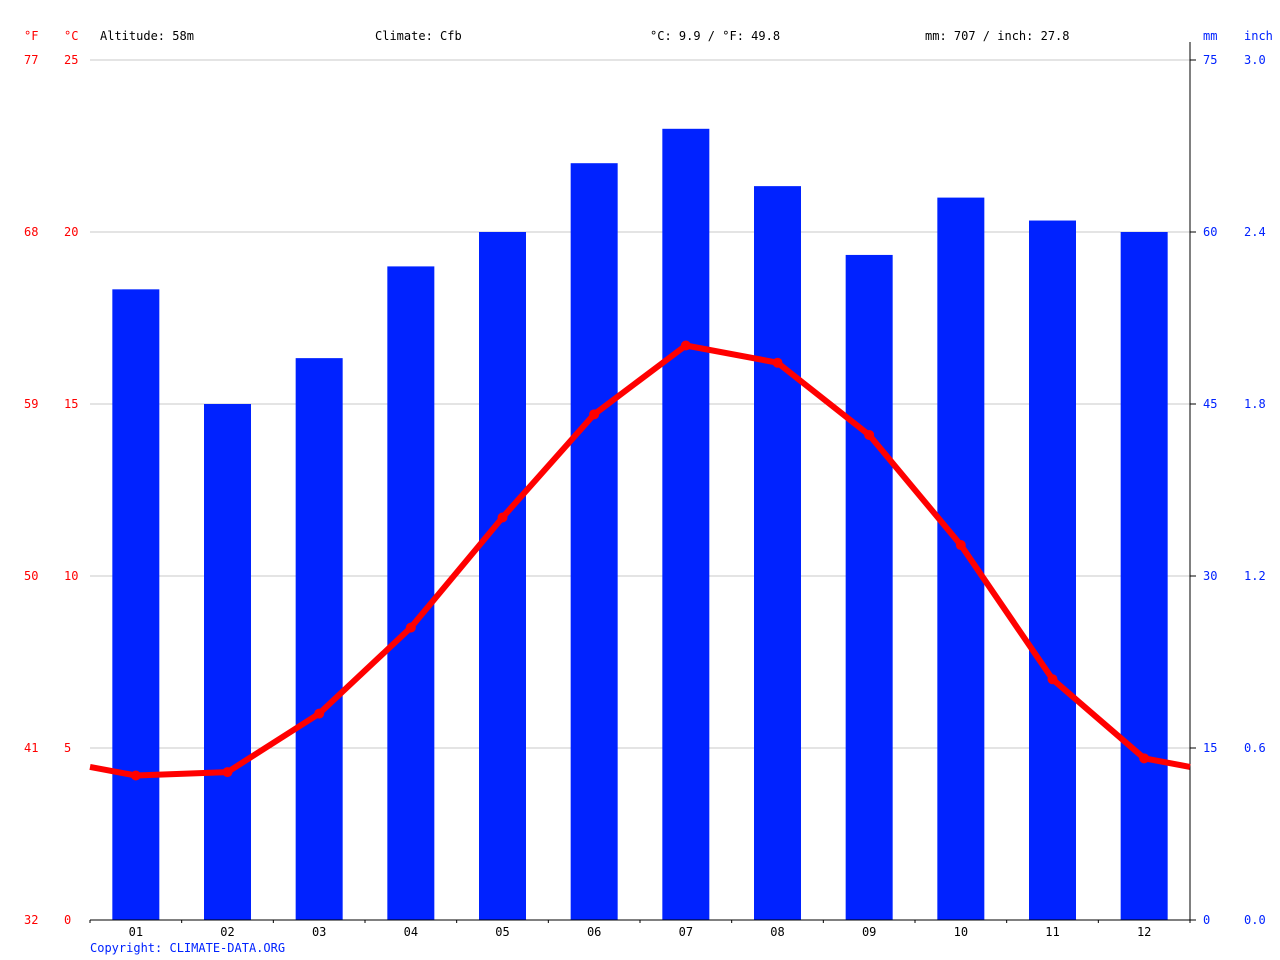 Image resolution: width=1280 pixels, height=960 pixels. I want to click on month-tick-label: 11, so click(1052, 932).